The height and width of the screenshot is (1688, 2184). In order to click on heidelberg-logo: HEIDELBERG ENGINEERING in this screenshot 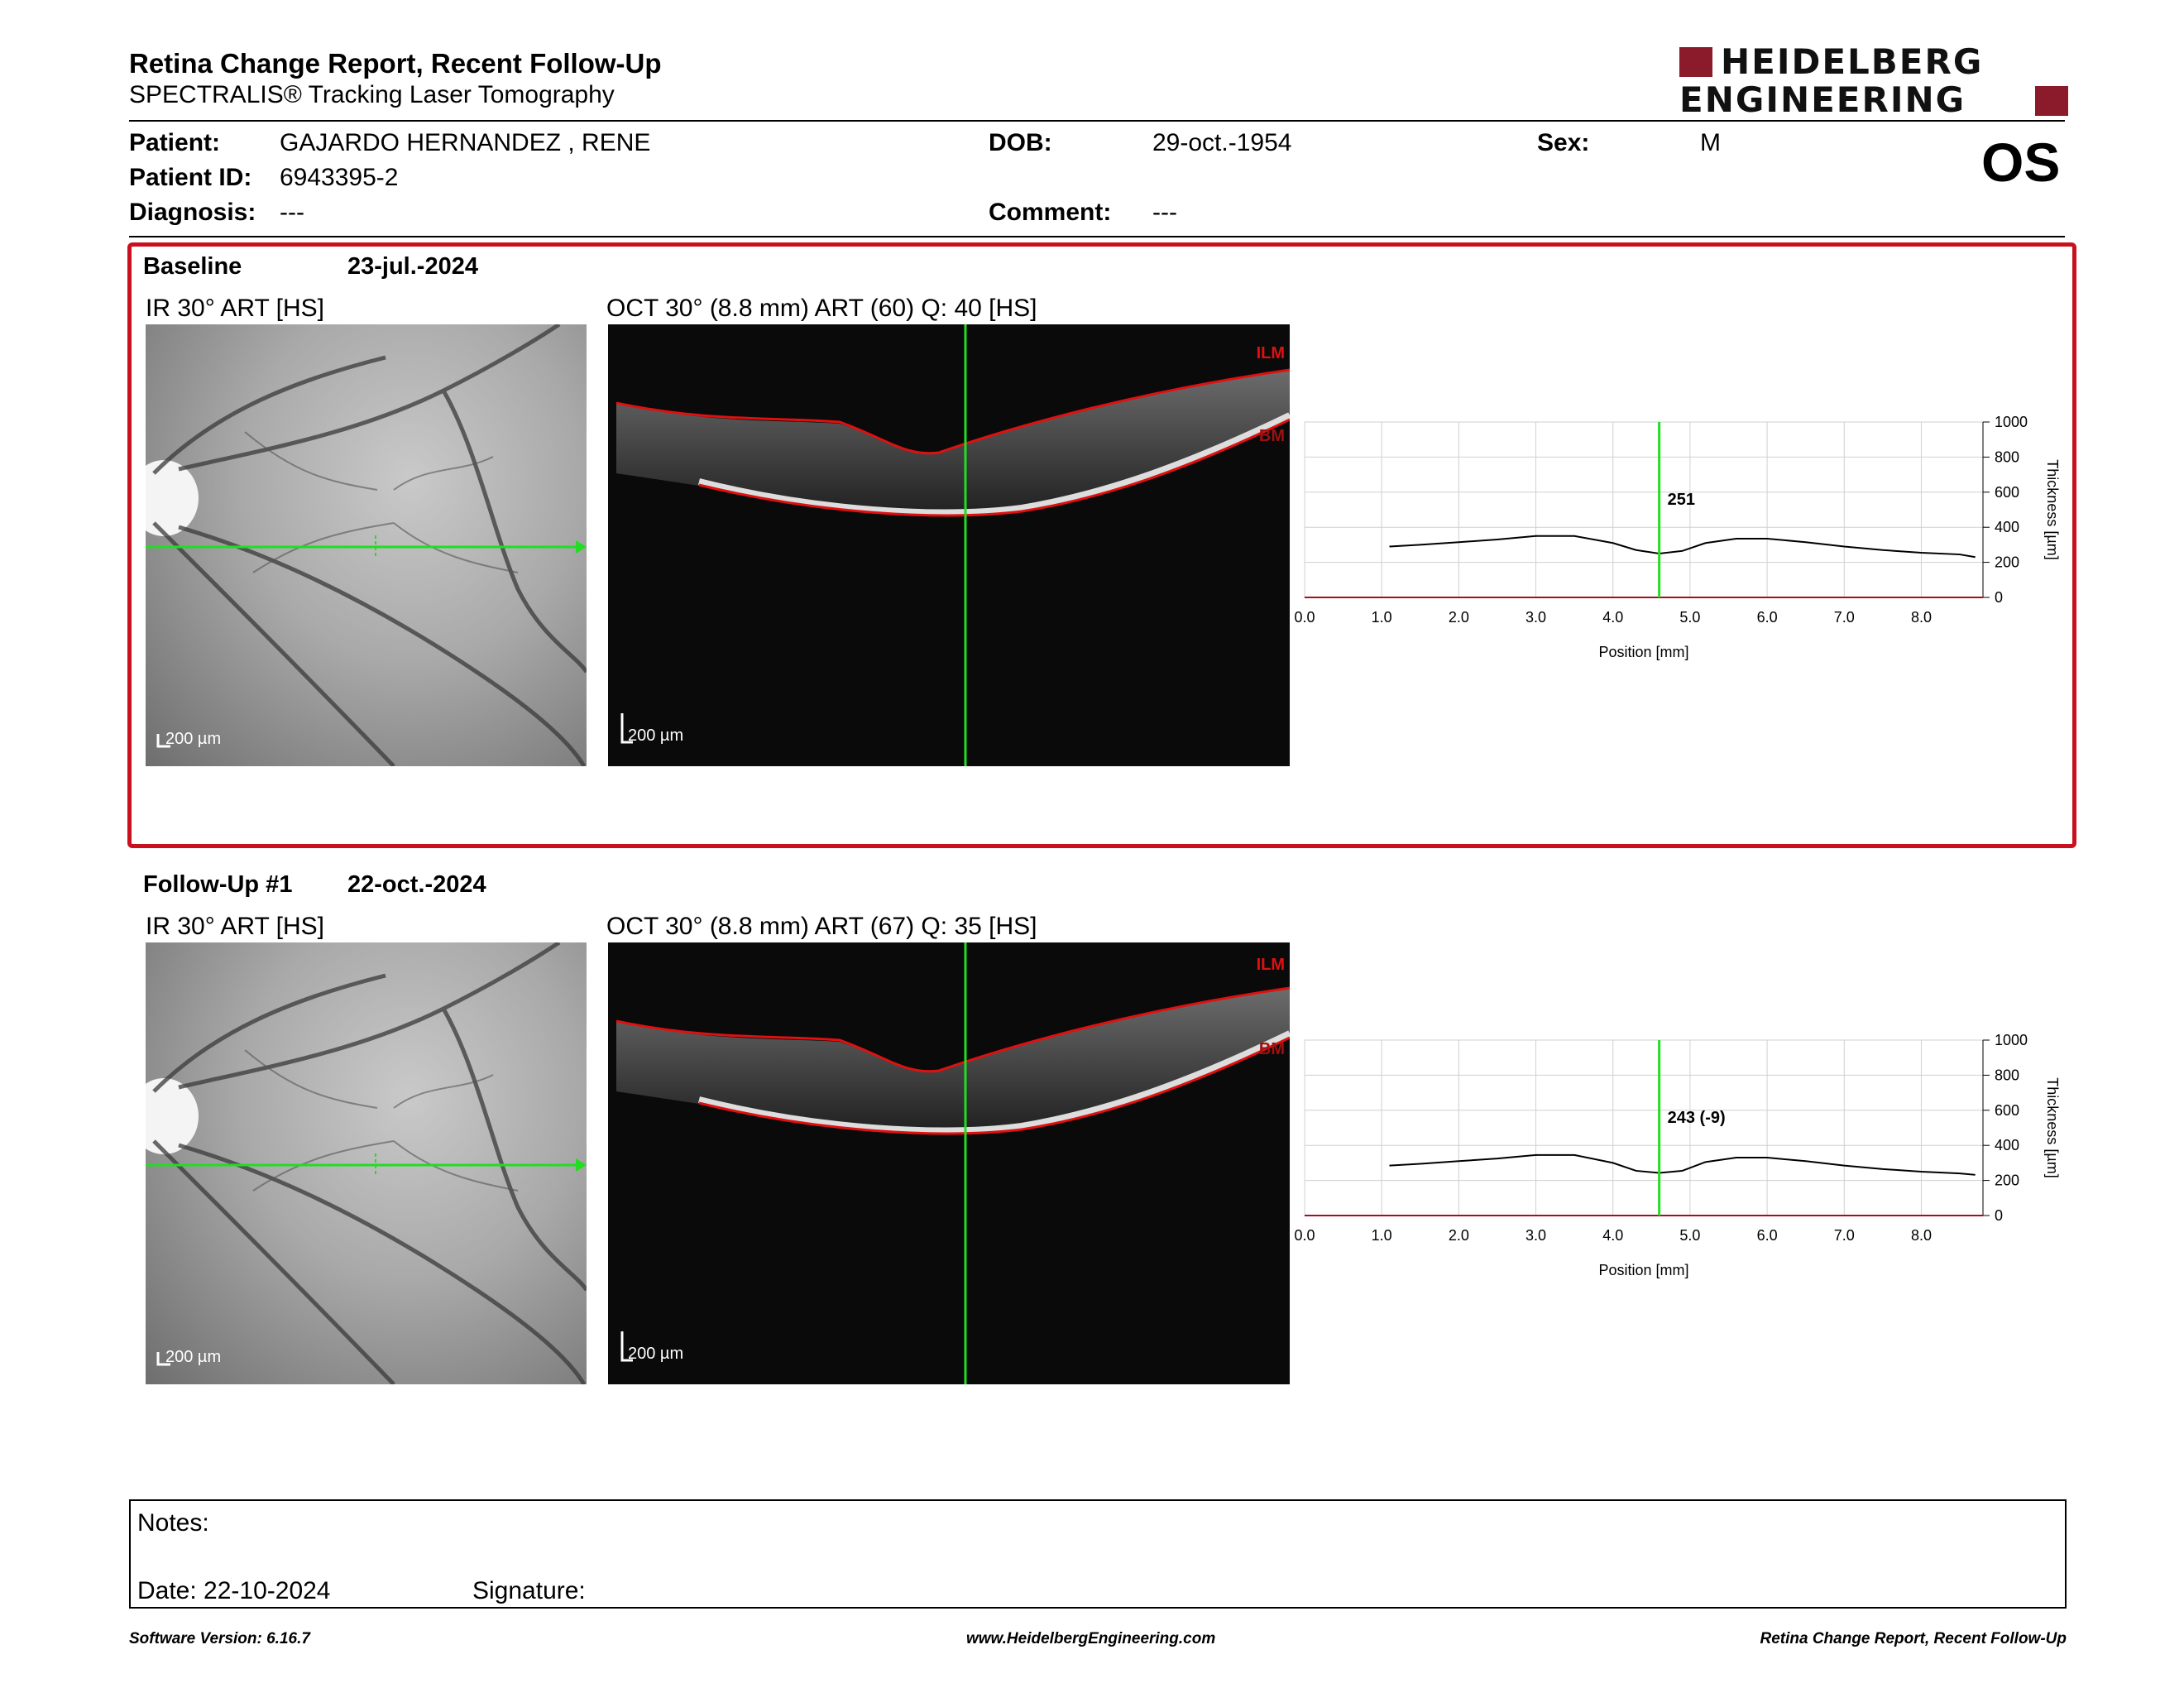, I will do `click(1873, 82)`.